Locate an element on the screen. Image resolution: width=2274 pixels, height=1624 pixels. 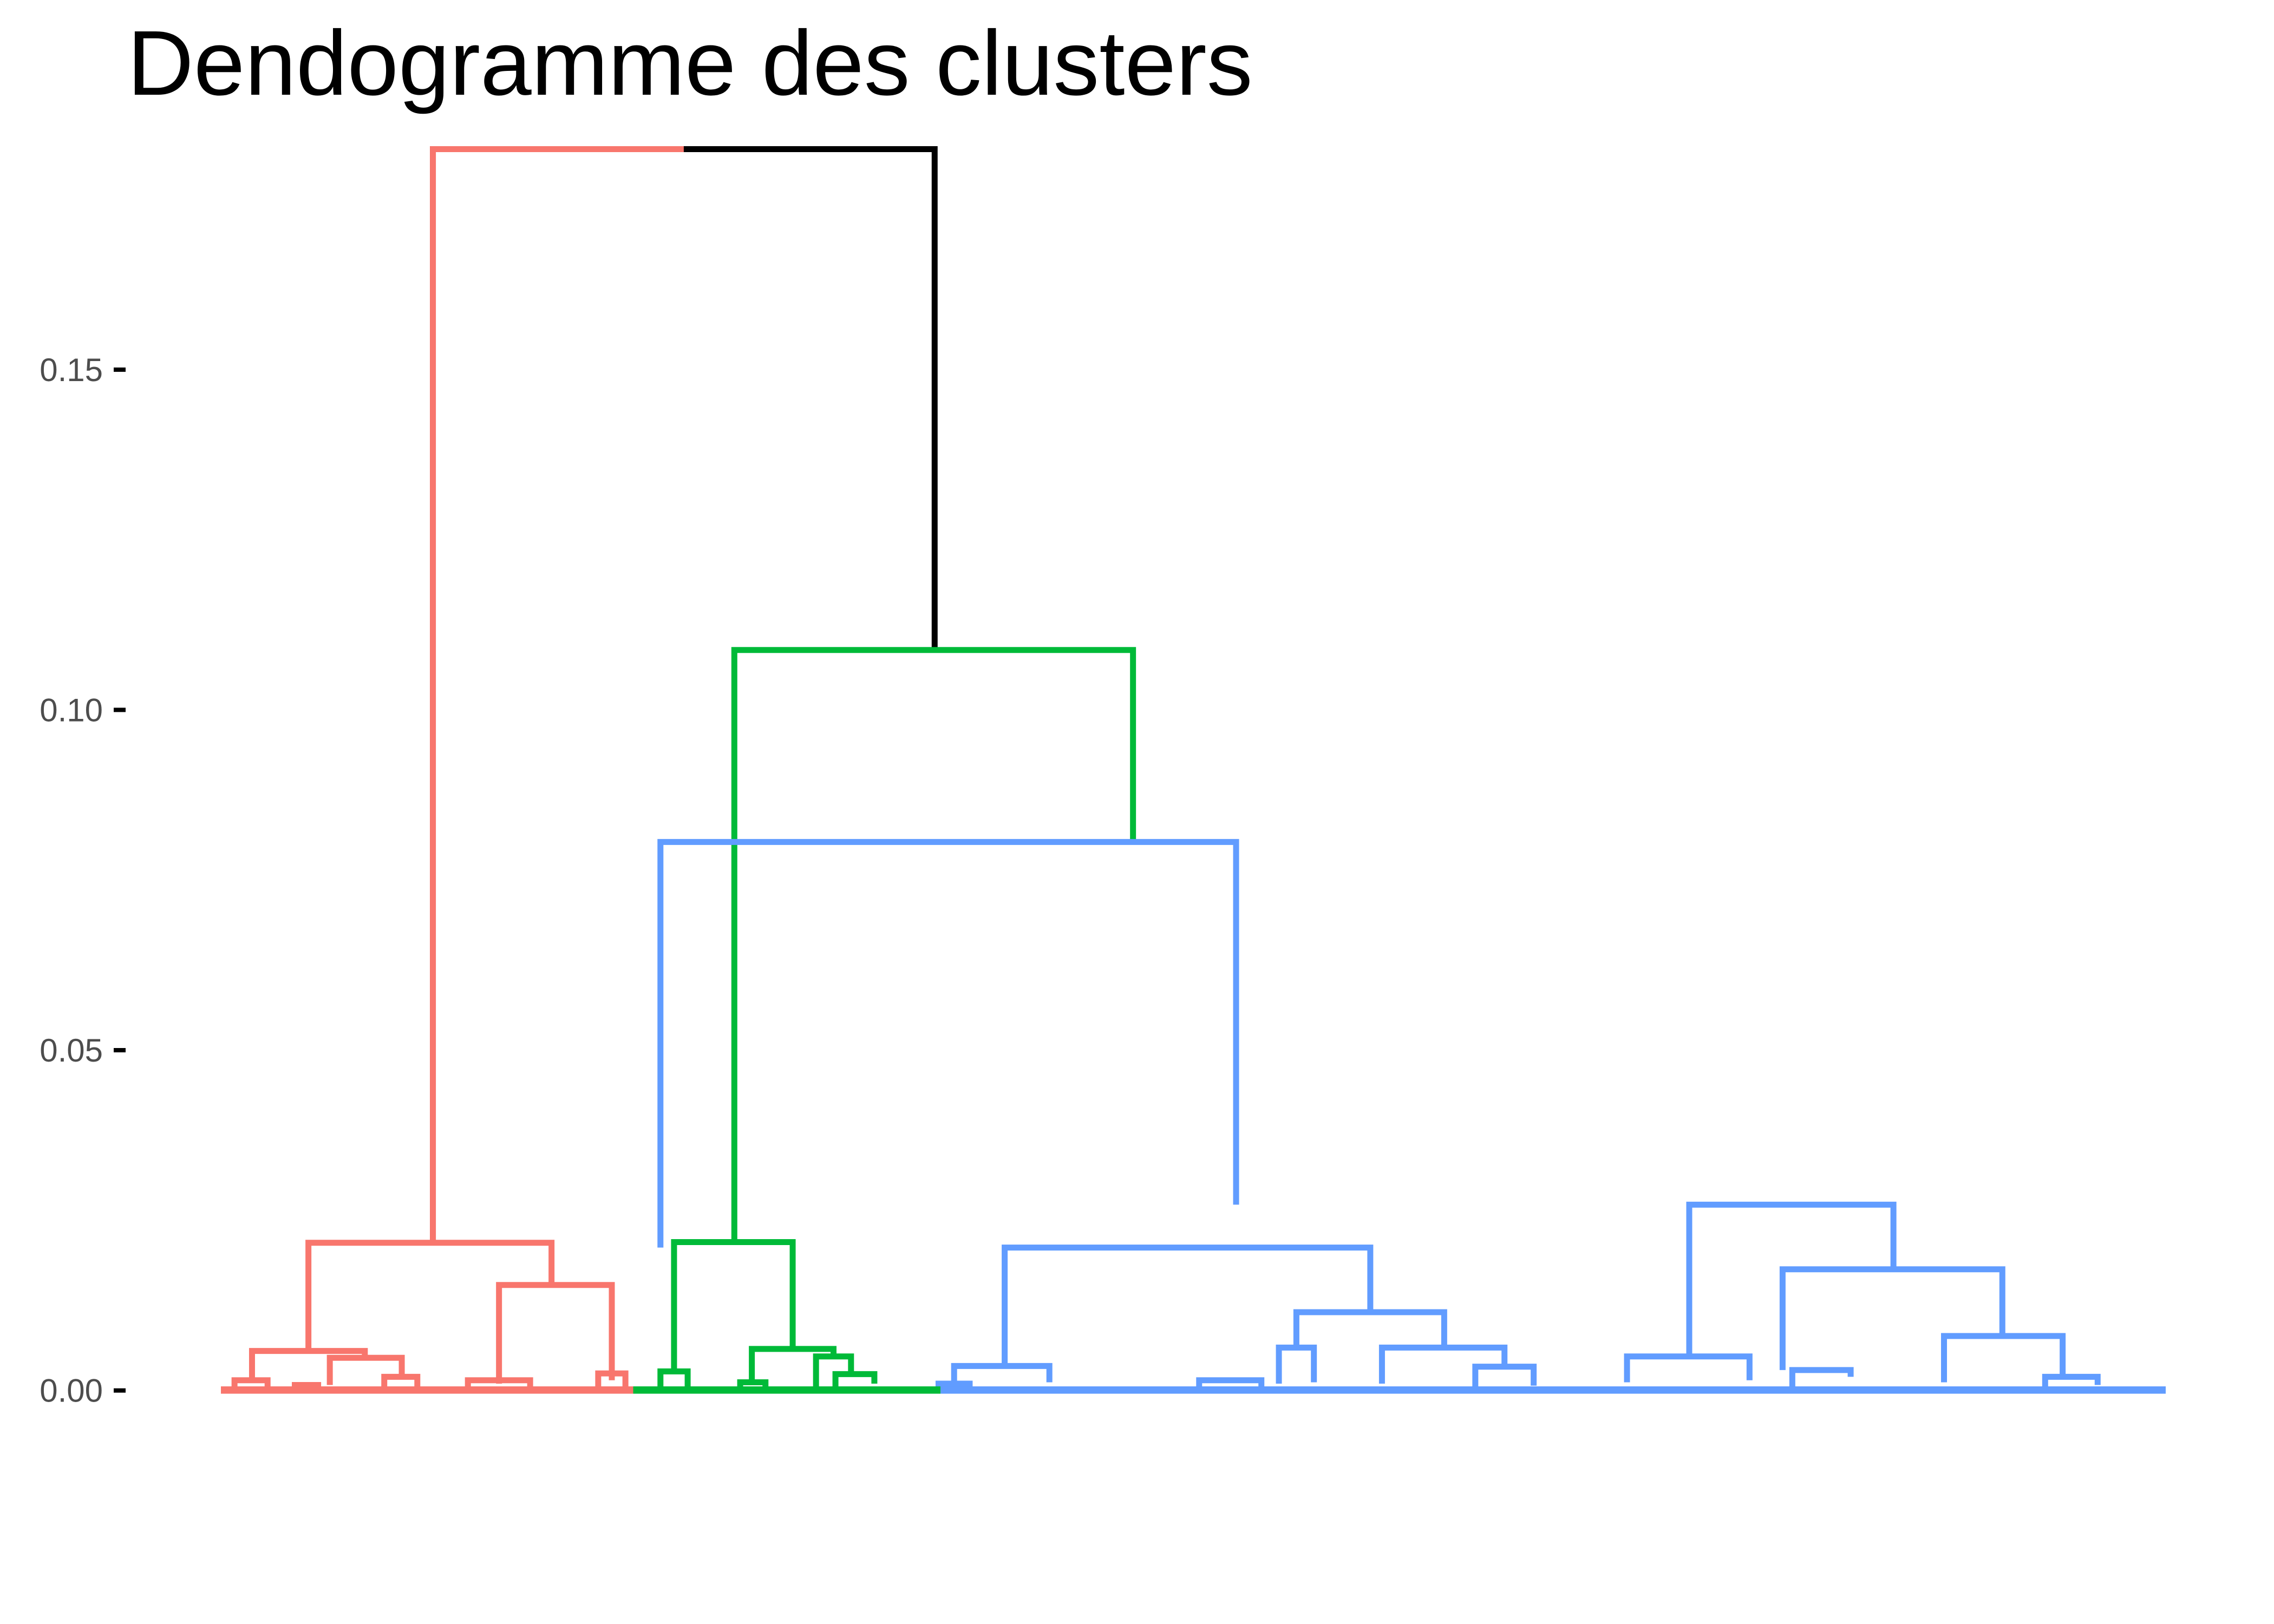
y-tick-label: 0.05 is located at coordinates (72, 1050).